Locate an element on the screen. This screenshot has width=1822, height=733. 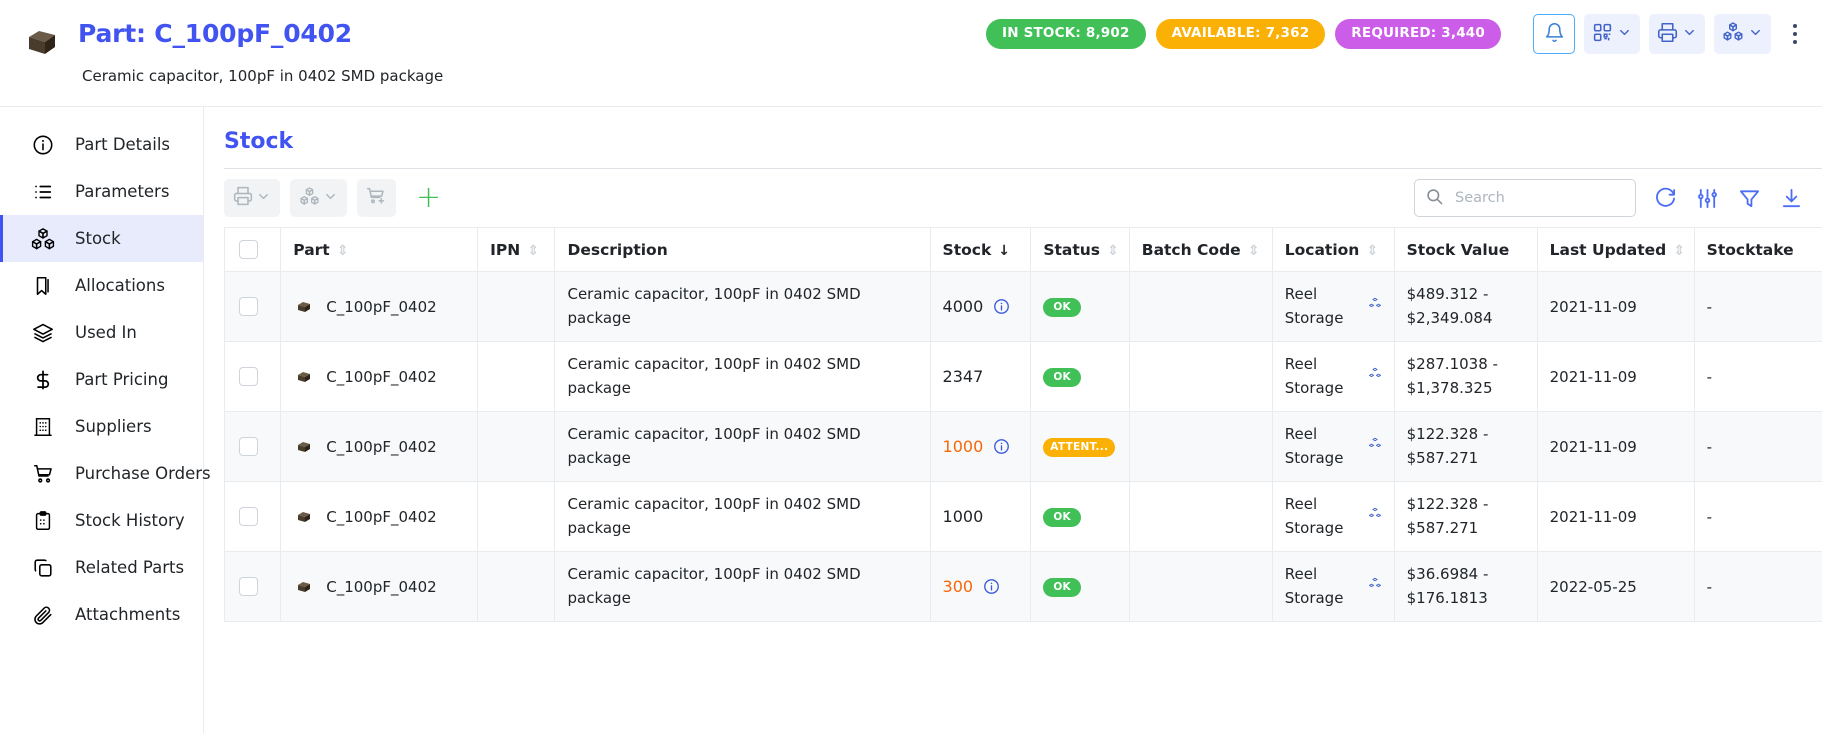
header-stock-value: Stock Value is located at coordinates (1465, 249).